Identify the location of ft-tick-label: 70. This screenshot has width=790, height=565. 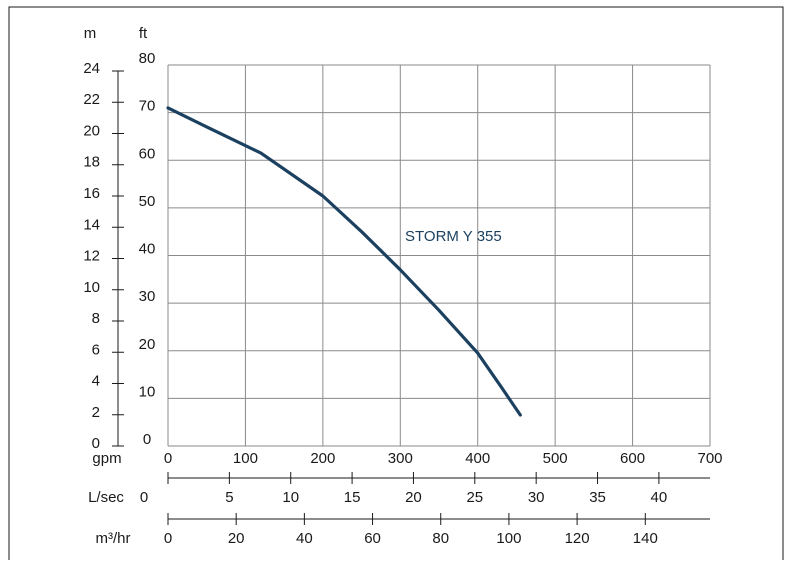
(147, 106).